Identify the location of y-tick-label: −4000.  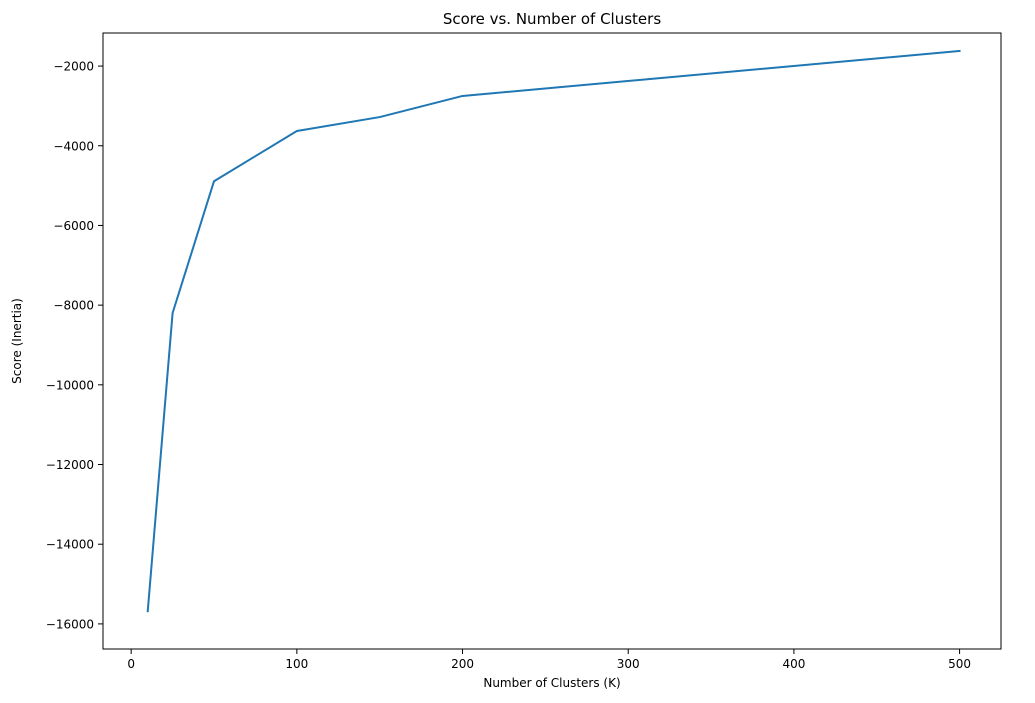
(73, 146).